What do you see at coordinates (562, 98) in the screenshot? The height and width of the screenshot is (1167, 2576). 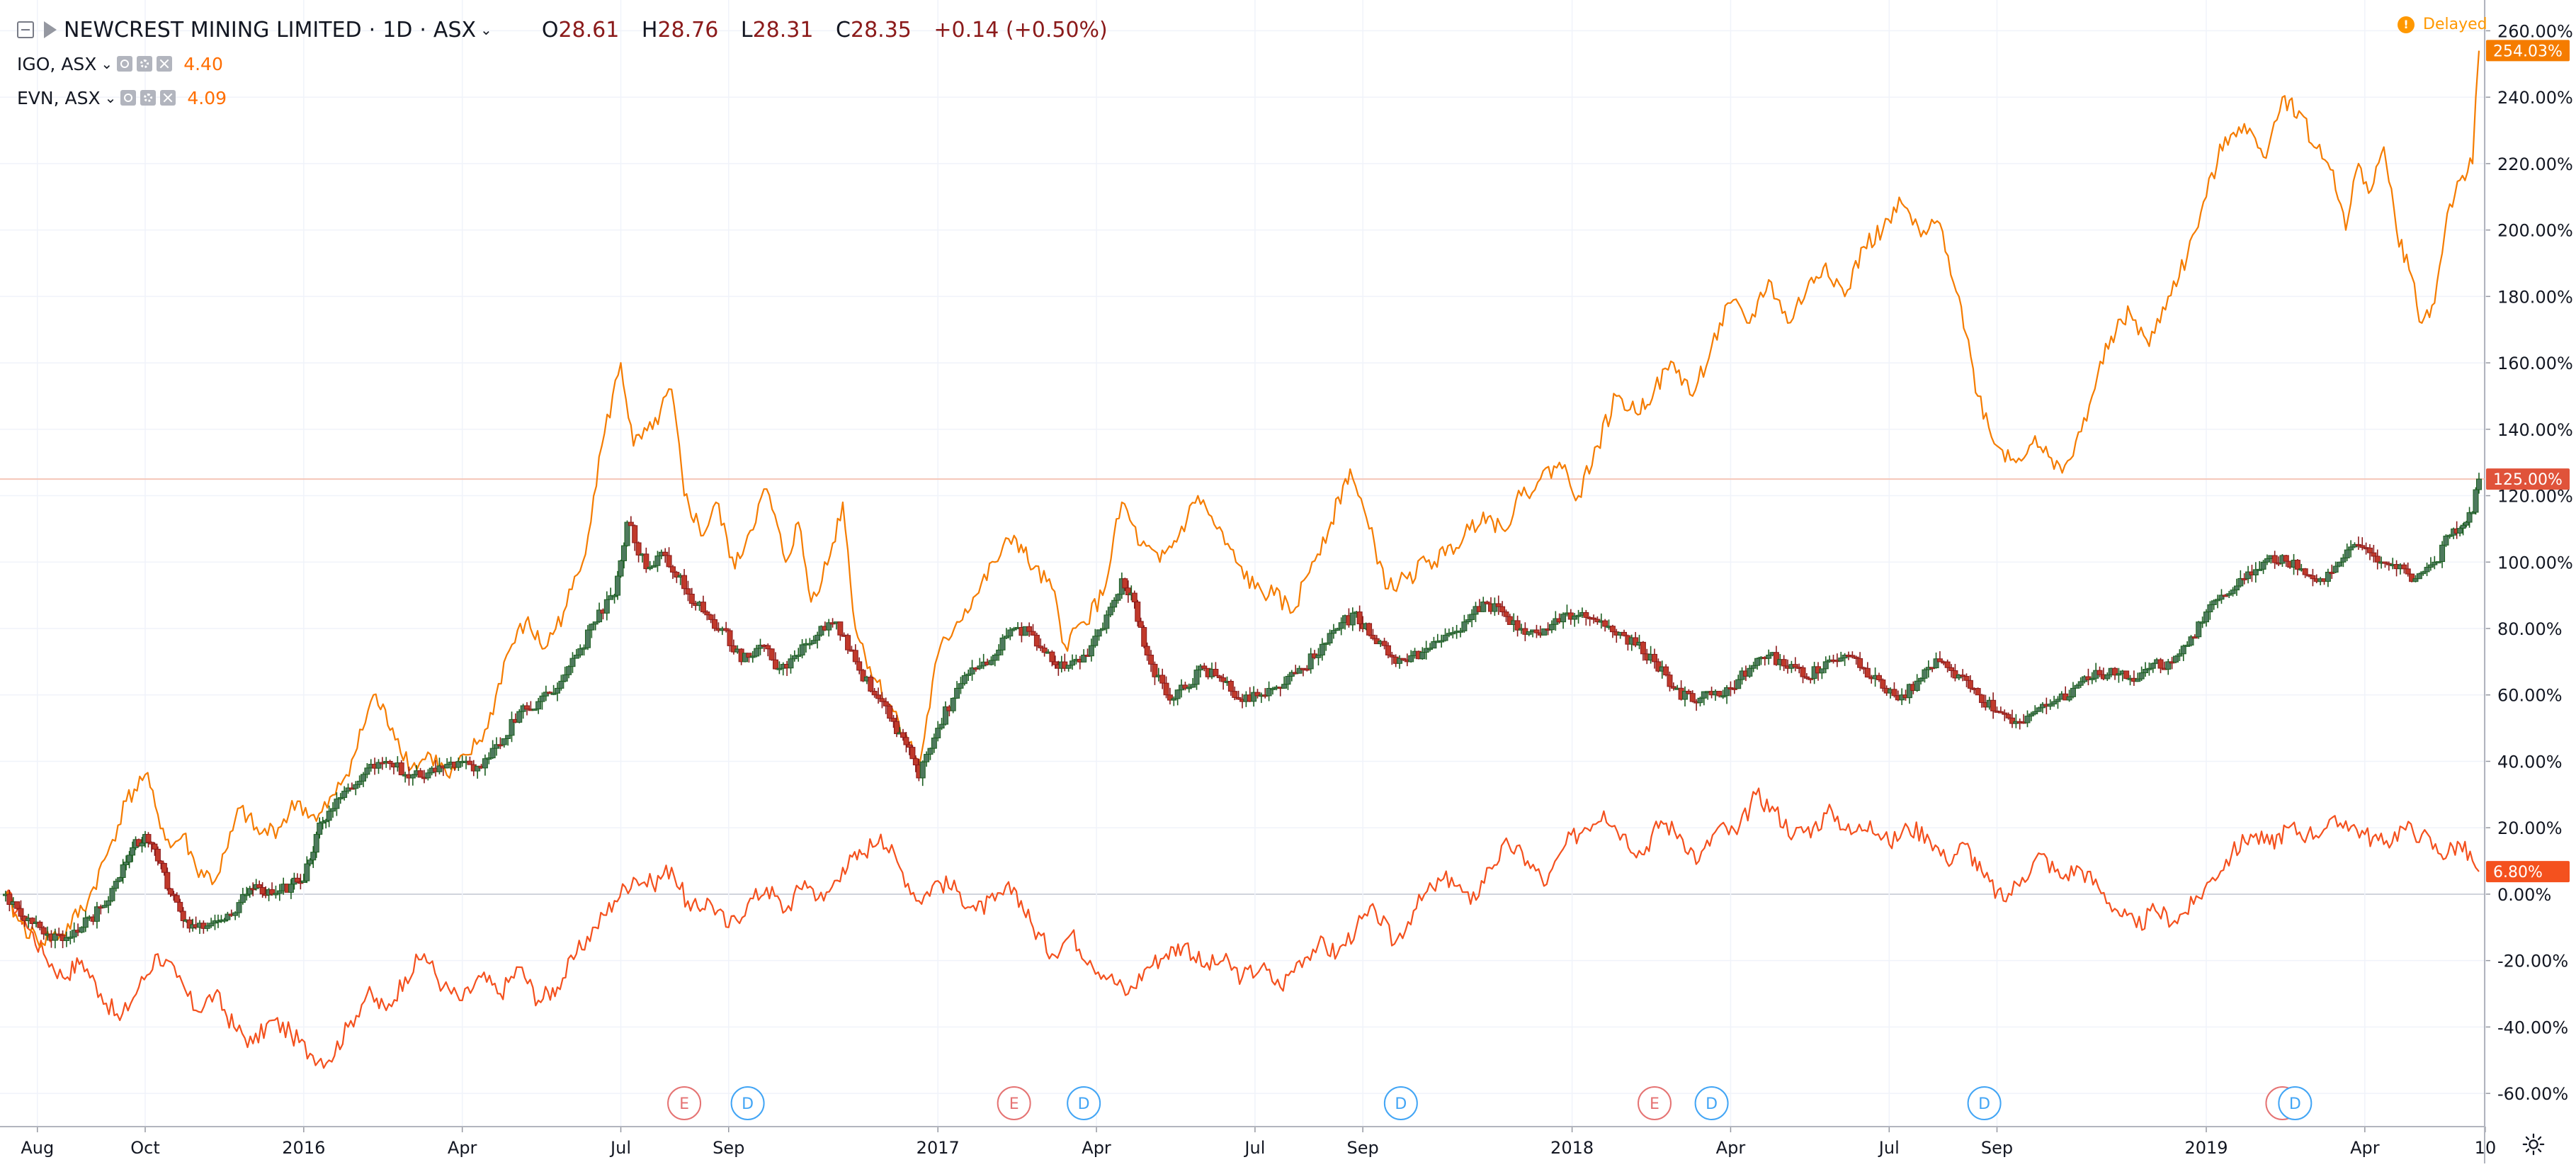 I see `compare-row-evn: EVN, ASX ⌄ 4.09` at bounding box center [562, 98].